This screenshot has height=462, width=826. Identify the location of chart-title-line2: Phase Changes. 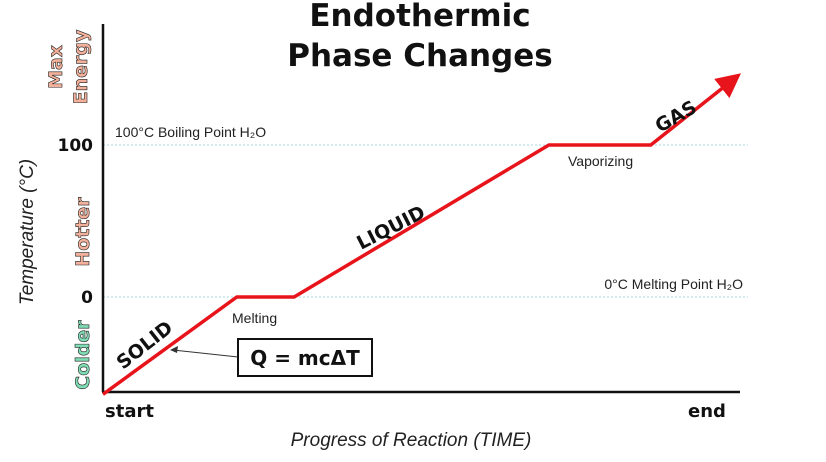
(419, 56).